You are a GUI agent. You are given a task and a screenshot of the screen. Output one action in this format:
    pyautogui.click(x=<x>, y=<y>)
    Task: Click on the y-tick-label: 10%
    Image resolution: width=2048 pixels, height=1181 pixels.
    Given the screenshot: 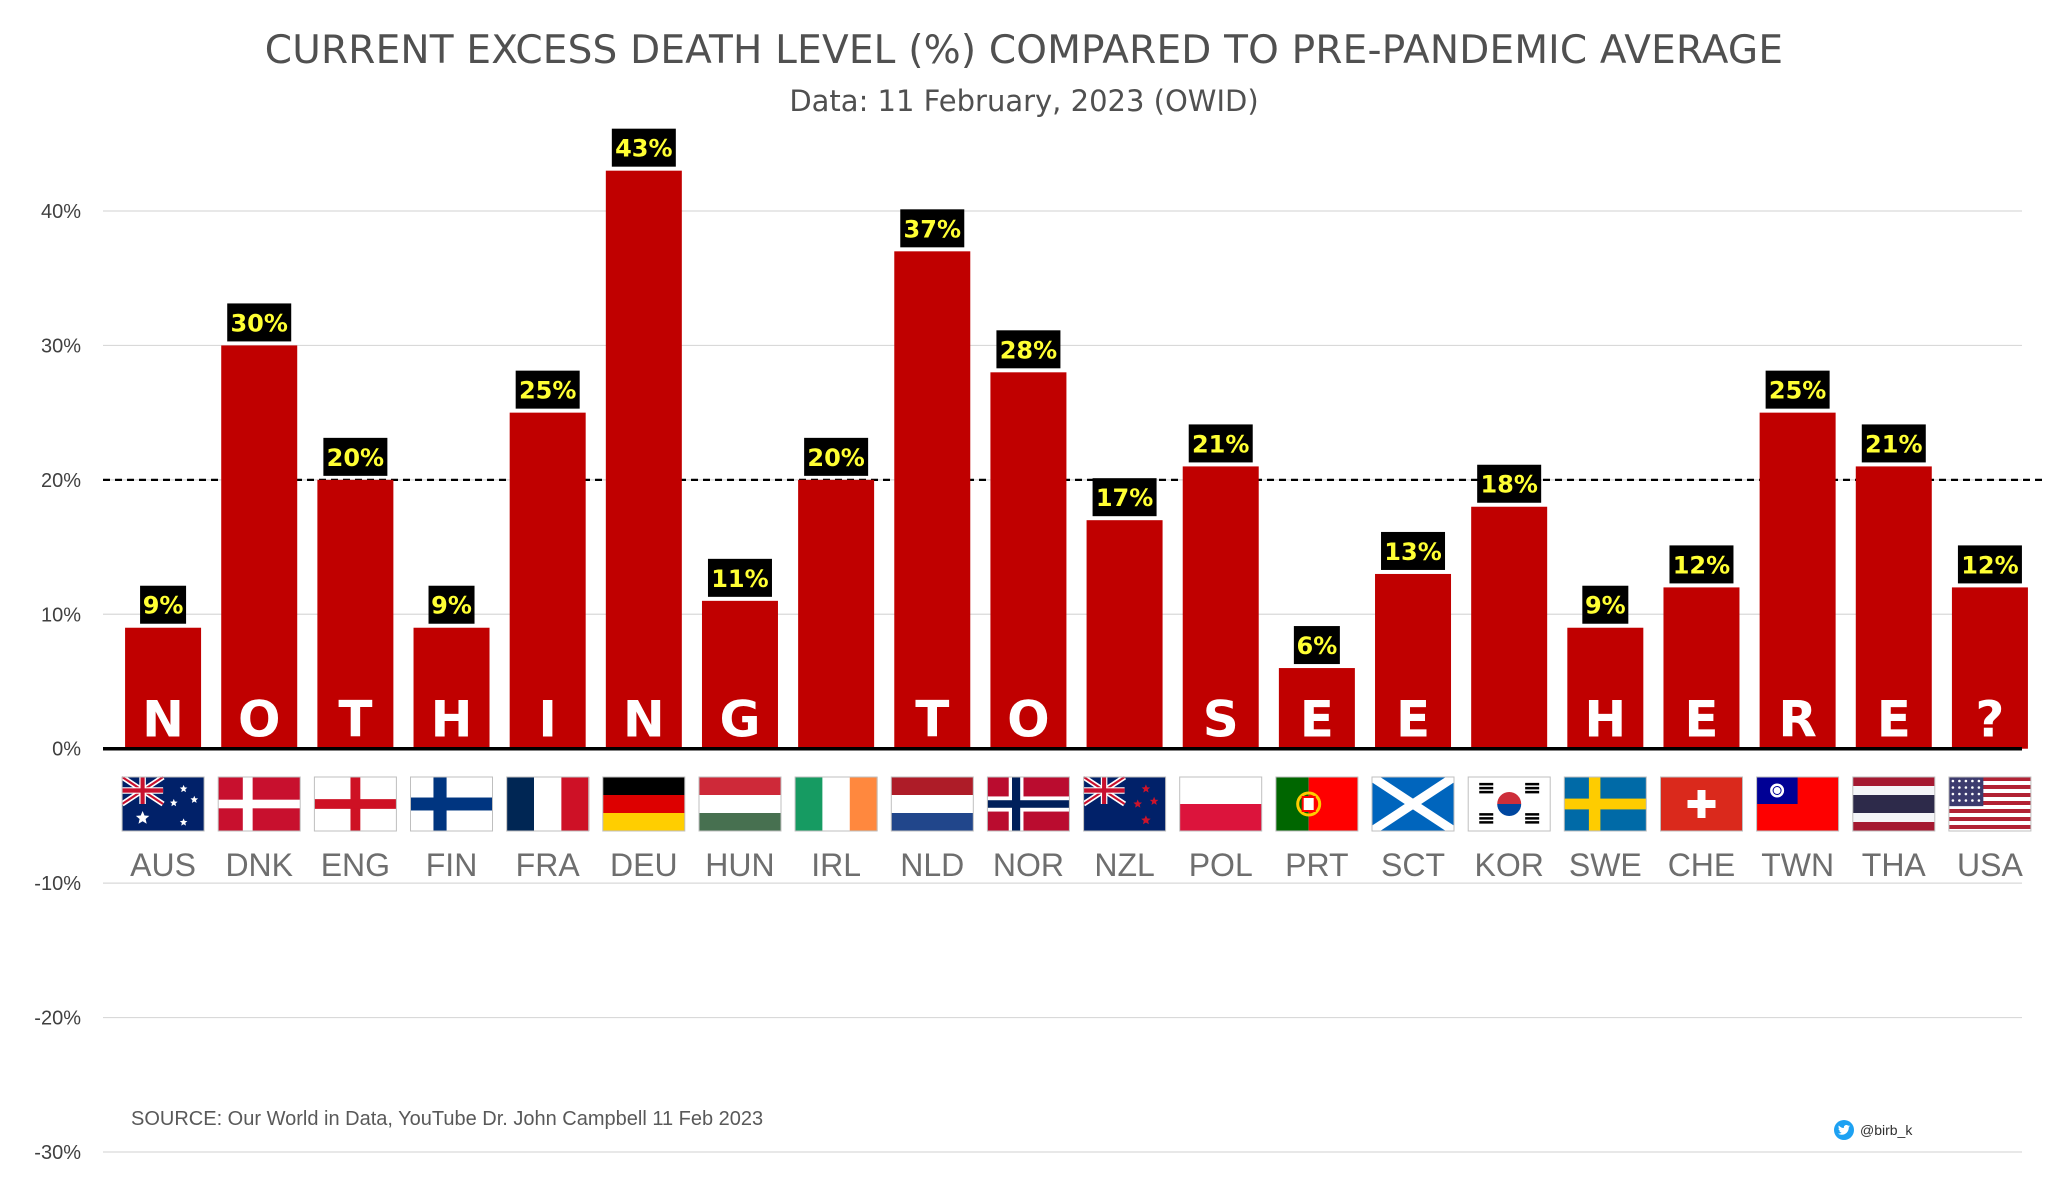 What is the action you would take?
    pyautogui.click(x=61, y=615)
    